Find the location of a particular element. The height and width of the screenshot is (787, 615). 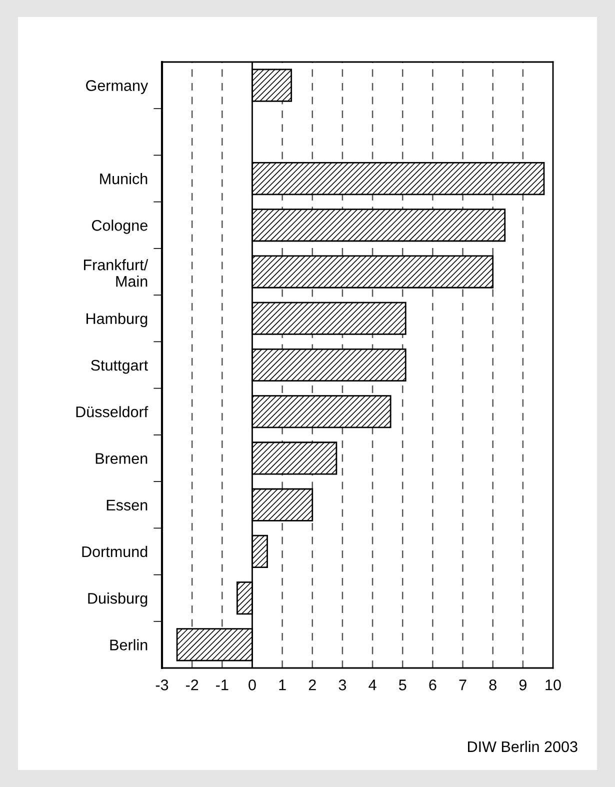

x-tick-label: 7 is located at coordinates (462, 685).